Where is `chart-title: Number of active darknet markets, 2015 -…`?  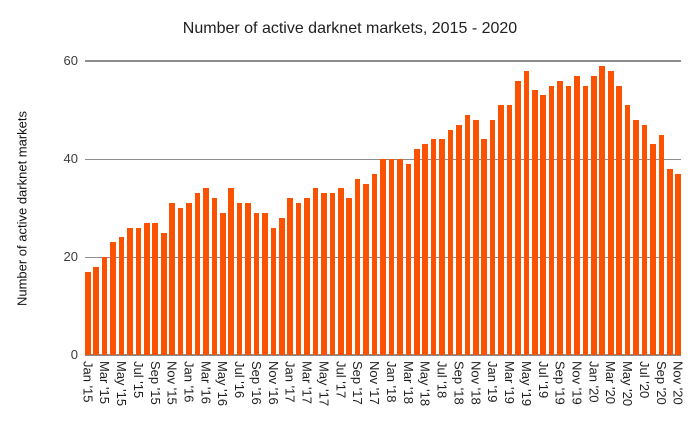
chart-title: Number of active darknet markets, 2015 -… is located at coordinates (350, 28).